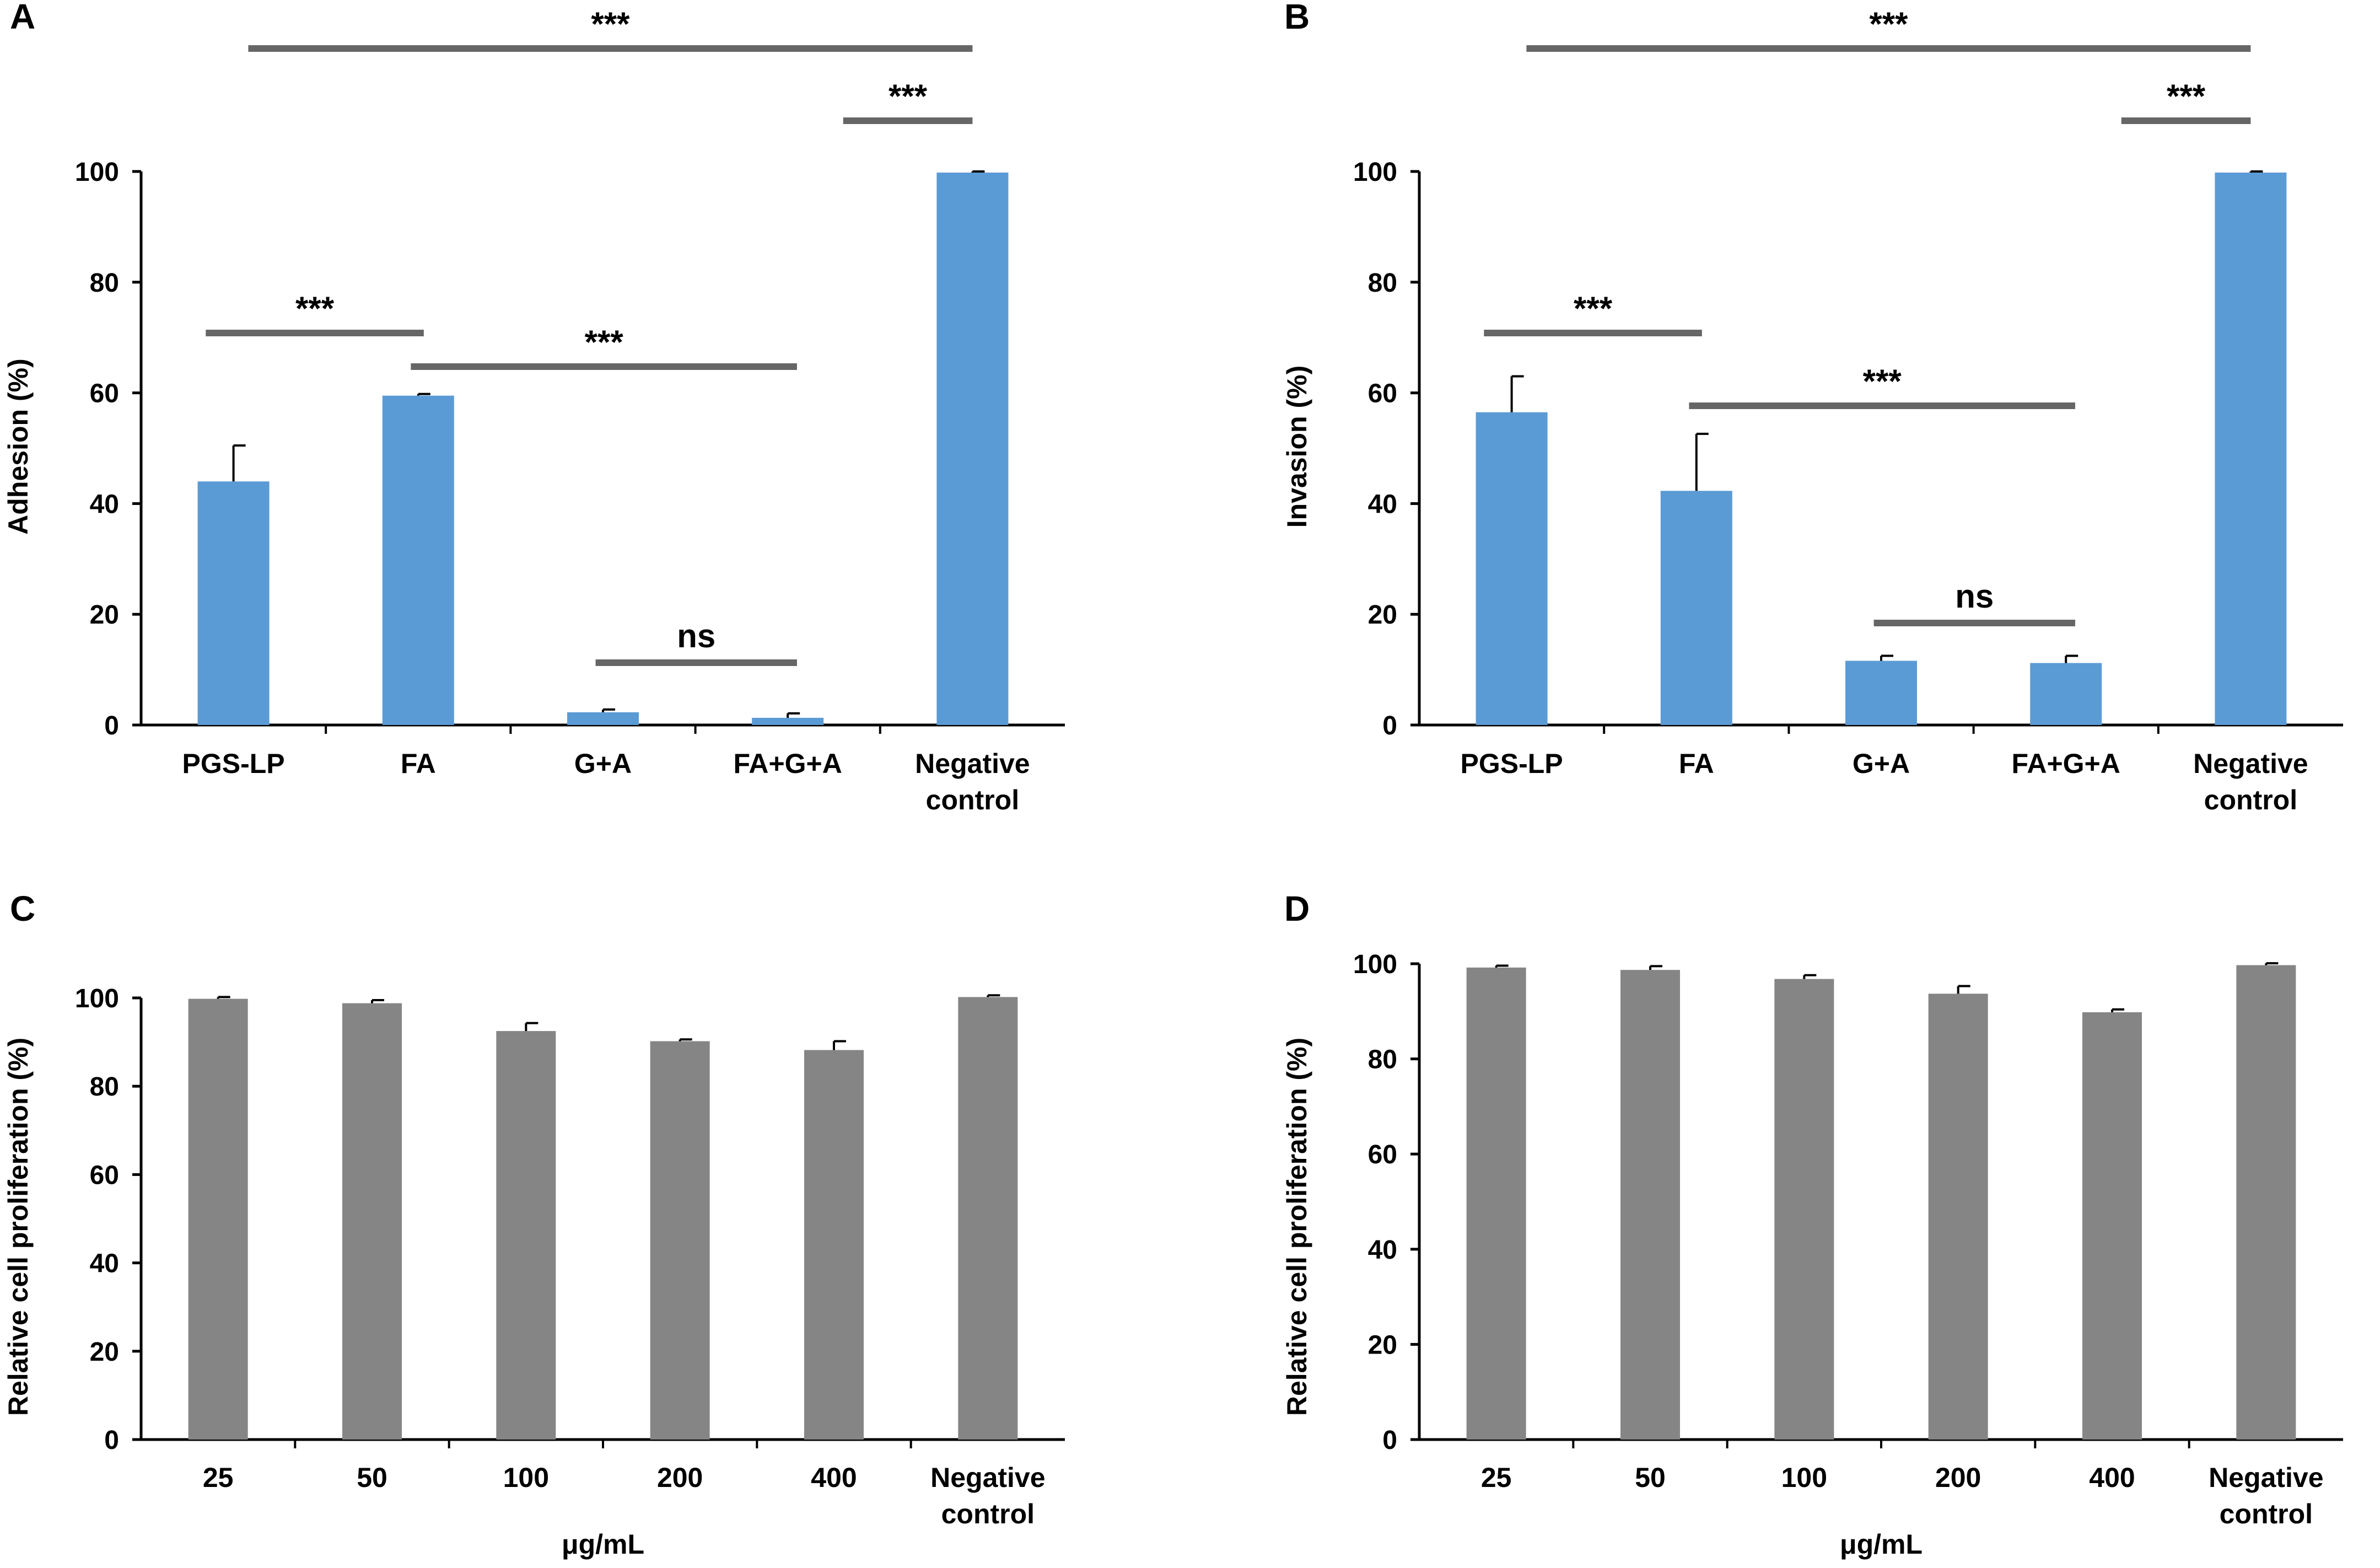  I want to click on y-axis-title: Adhesion (%), so click(19, 446).